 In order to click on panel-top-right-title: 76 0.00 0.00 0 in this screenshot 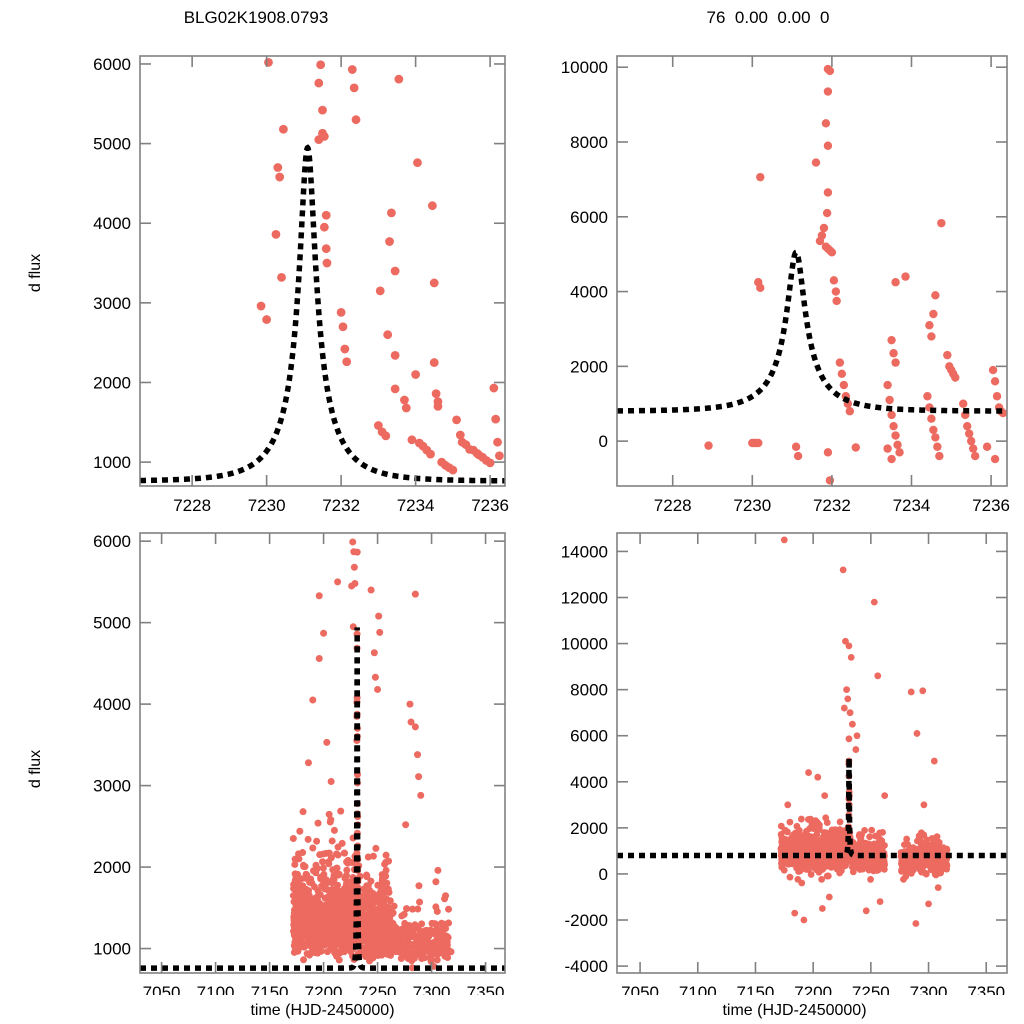, I will do `click(768, 17)`.